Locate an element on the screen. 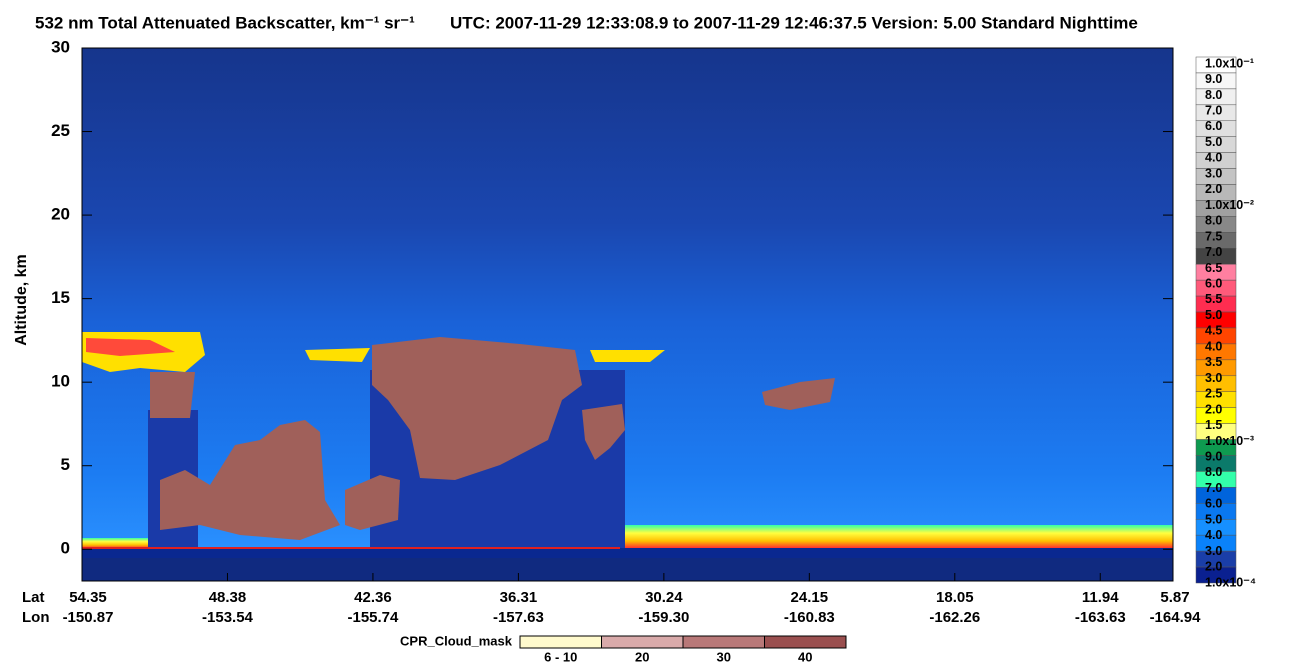  y-tick-label: 10 is located at coordinates (60, 381).